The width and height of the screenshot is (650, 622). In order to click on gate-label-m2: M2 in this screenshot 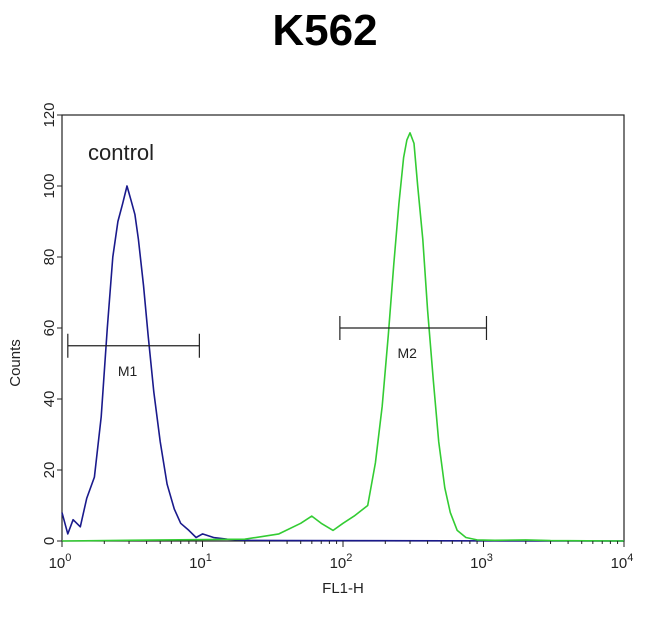, I will do `click(407, 353)`.